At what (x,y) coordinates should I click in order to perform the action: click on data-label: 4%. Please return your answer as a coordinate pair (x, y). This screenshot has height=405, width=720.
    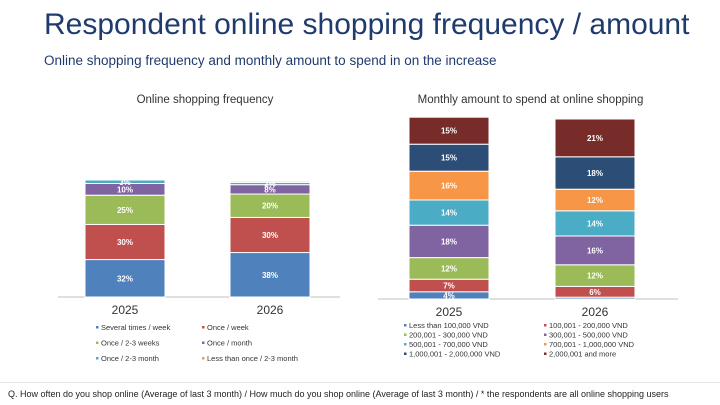
    Looking at the image, I should click on (449, 295).